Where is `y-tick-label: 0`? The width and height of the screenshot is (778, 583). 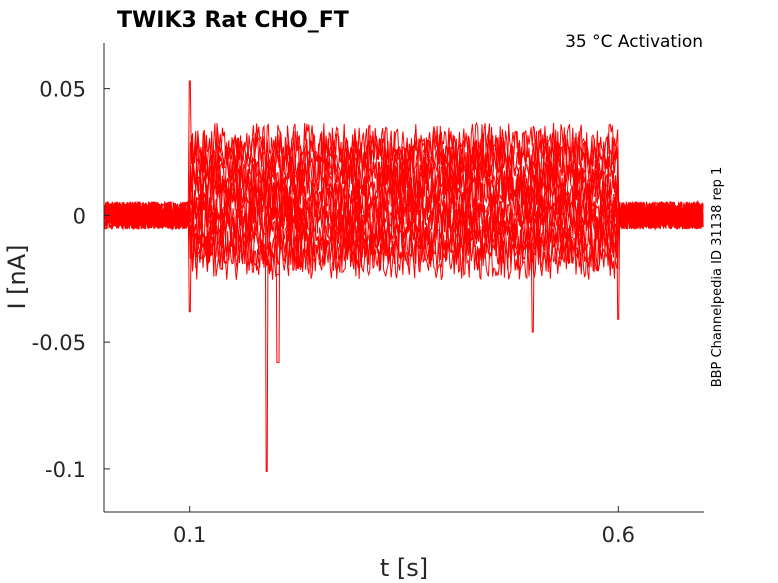 y-tick-label: 0 is located at coordinates (79, 216).